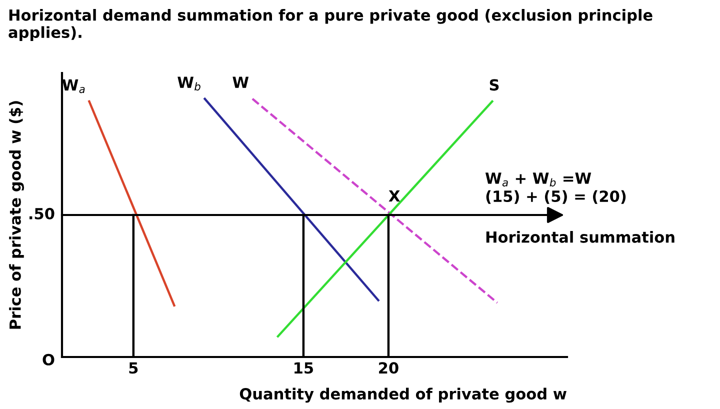 Image resolution: width=720 pixels, height=409 pixels. What do you see at coordinates (41, 214) in the screenshot?
I see `text: .50` at bounding box center [41, 214].